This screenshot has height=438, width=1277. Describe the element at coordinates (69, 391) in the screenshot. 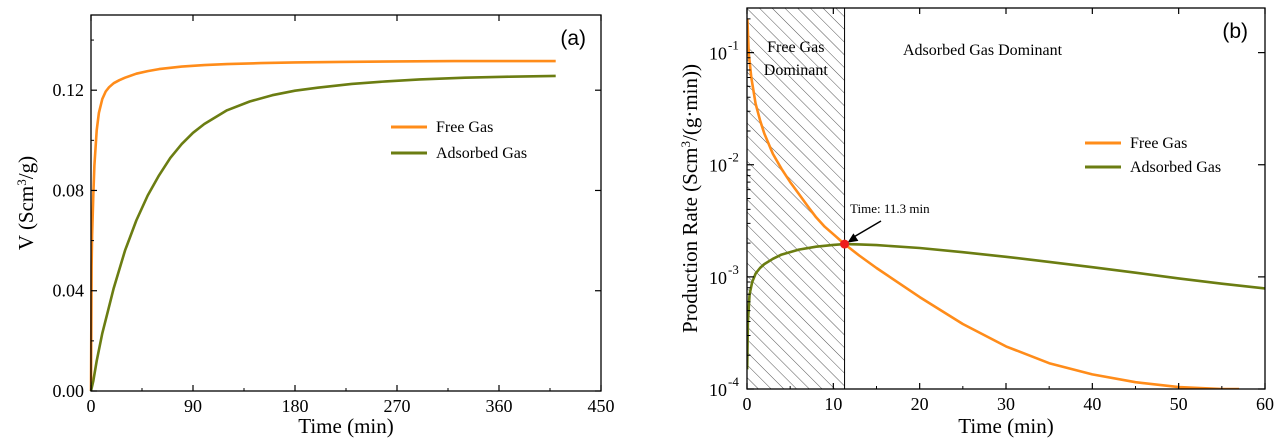

I see `y-tick-label-a: 0.00` at that location.